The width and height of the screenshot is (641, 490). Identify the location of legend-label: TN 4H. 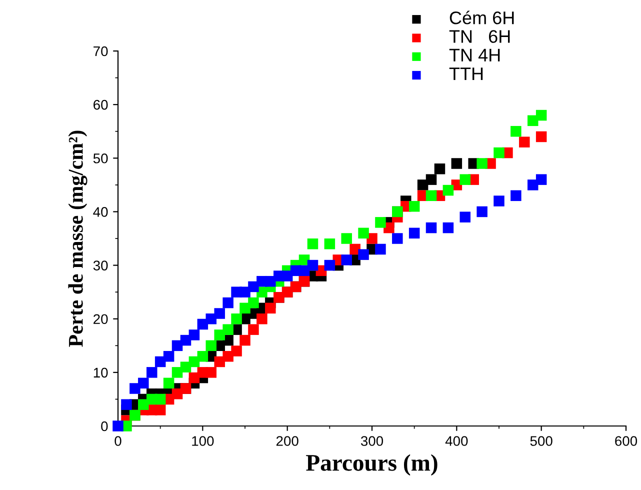
(474, 55).